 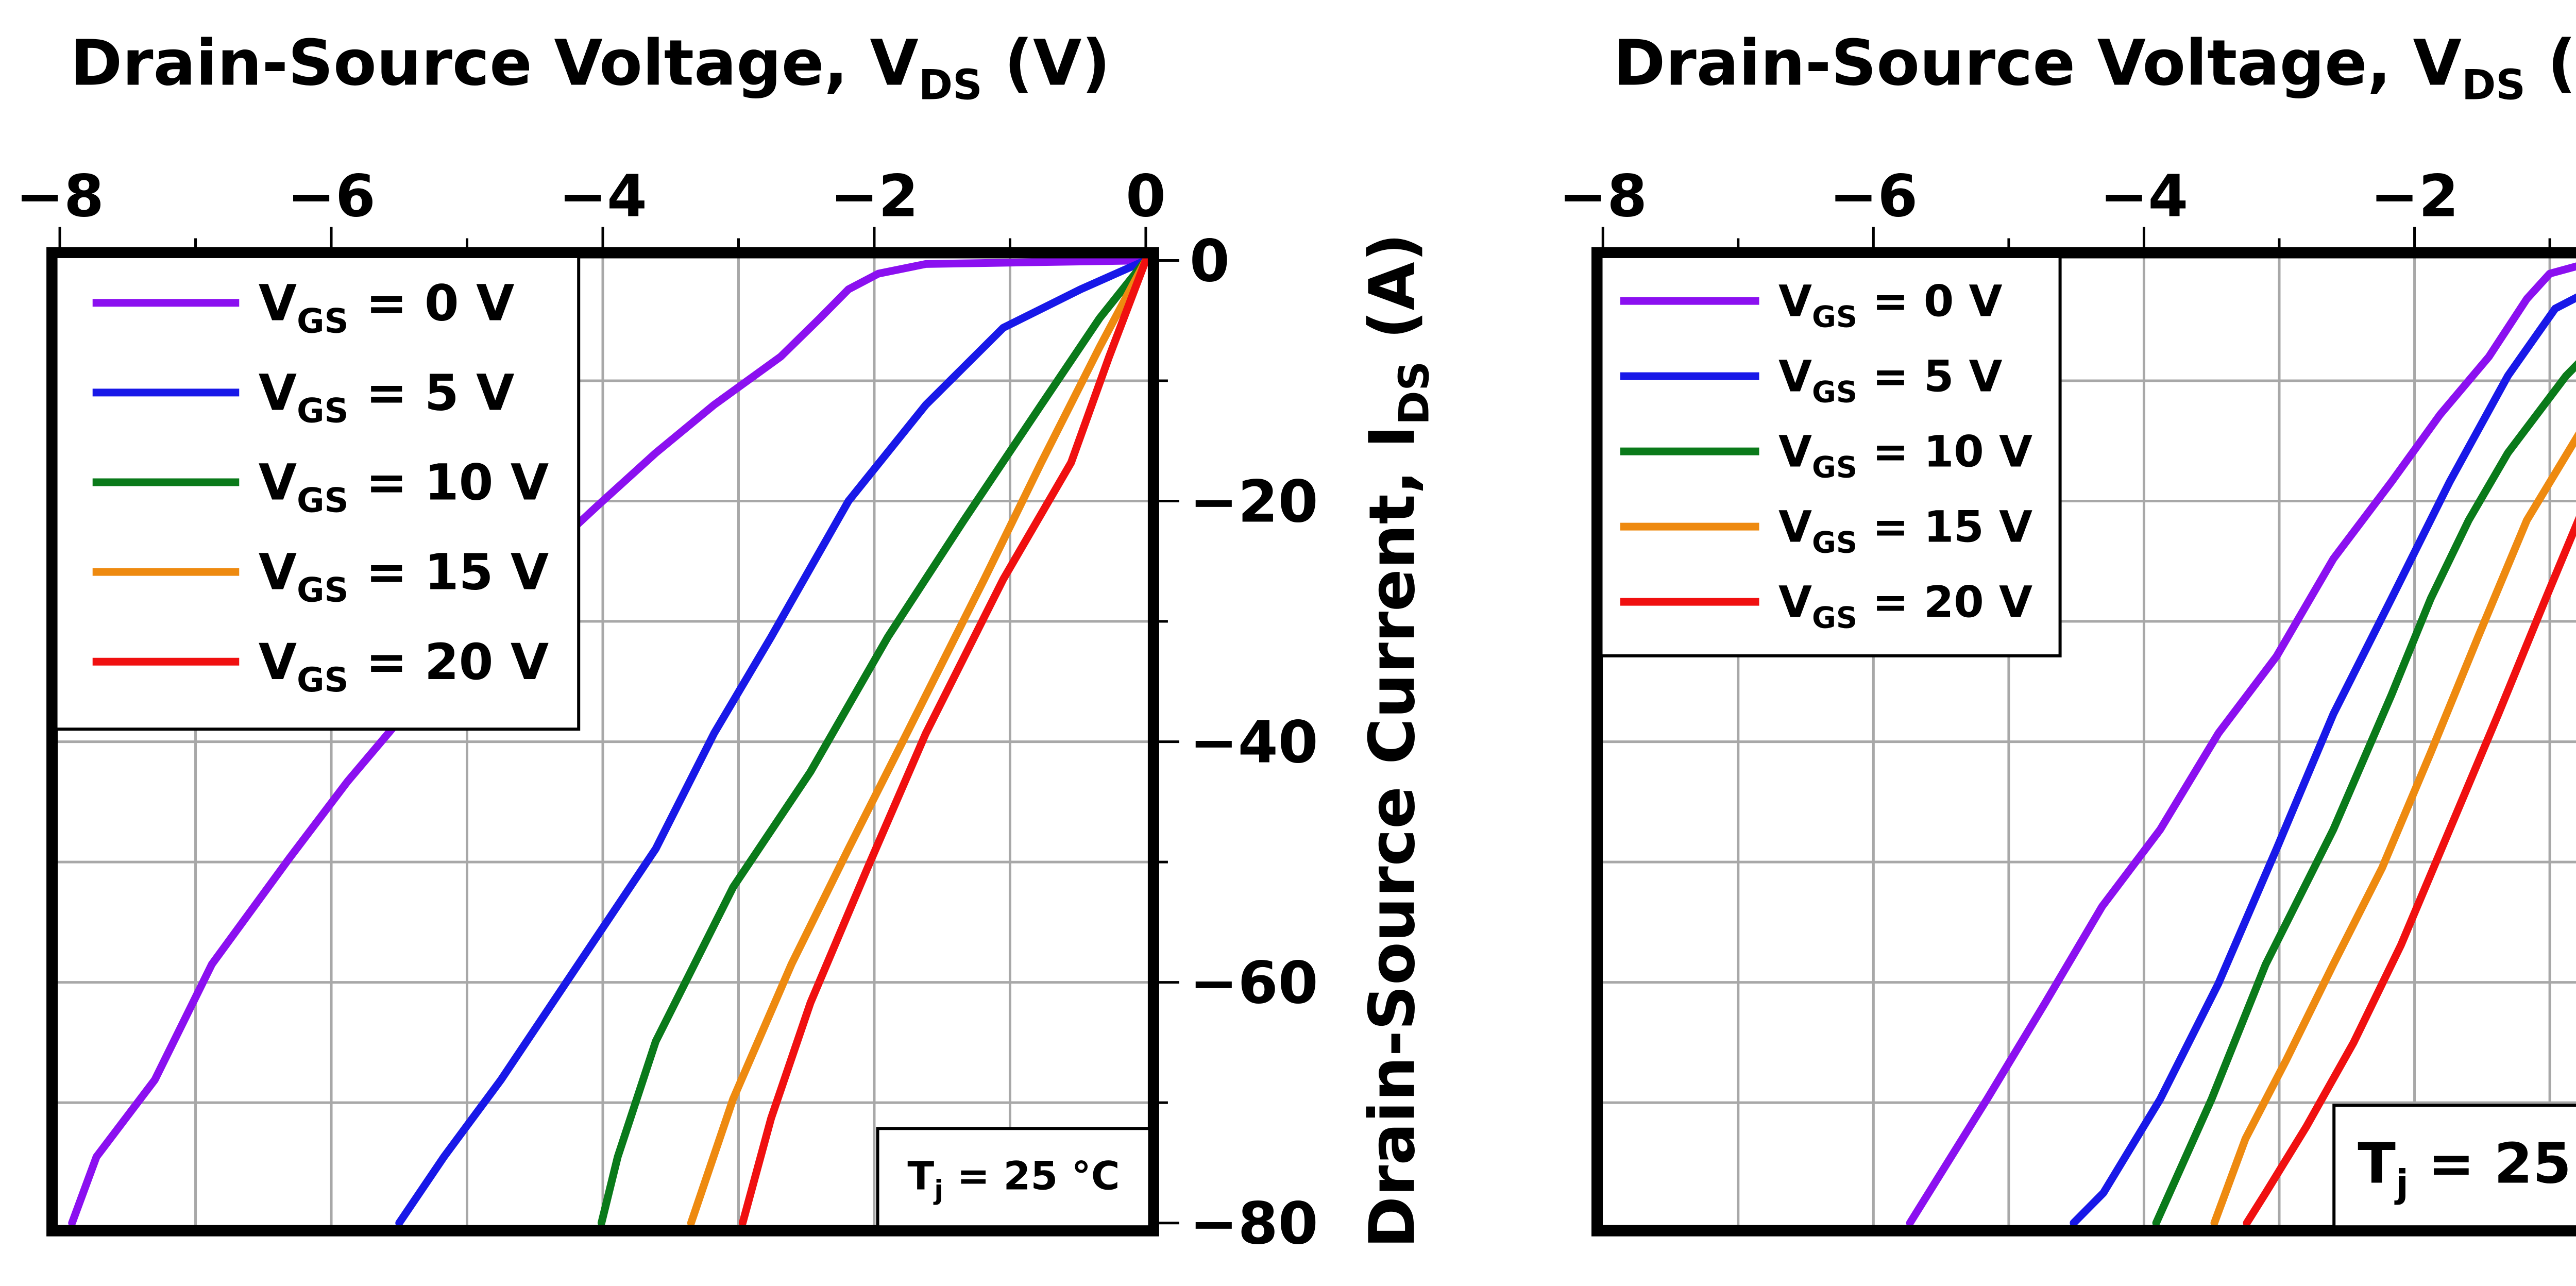 I want to click on y-tick-label: −40, so click(x=1254, y=742).